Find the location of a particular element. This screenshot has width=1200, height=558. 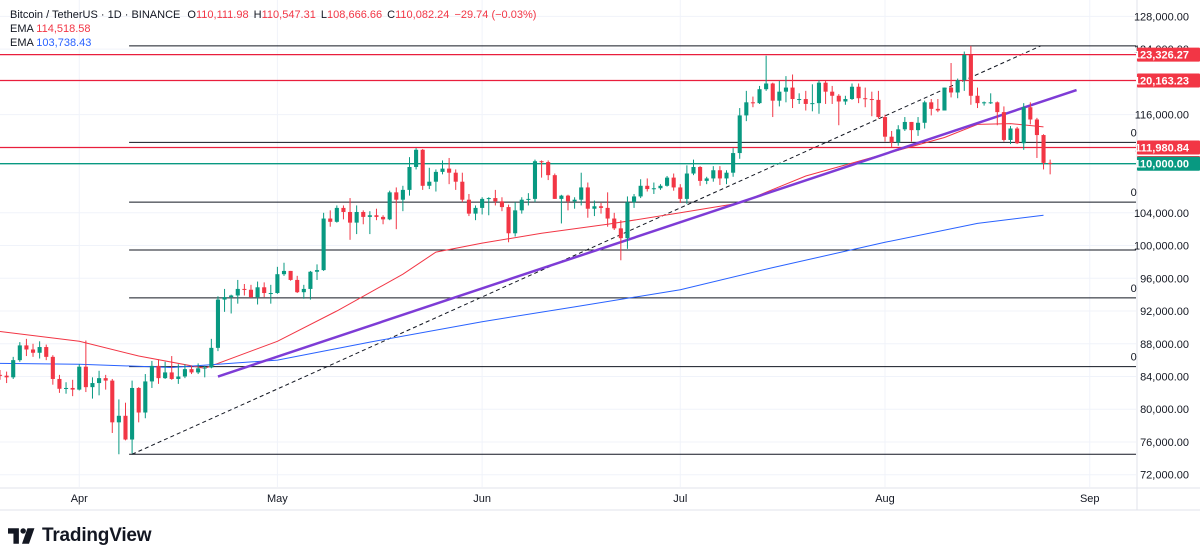

symbol-label: Bitcoin / TetherUS · 1D · BINANCE is located at coordinates (95, 15).